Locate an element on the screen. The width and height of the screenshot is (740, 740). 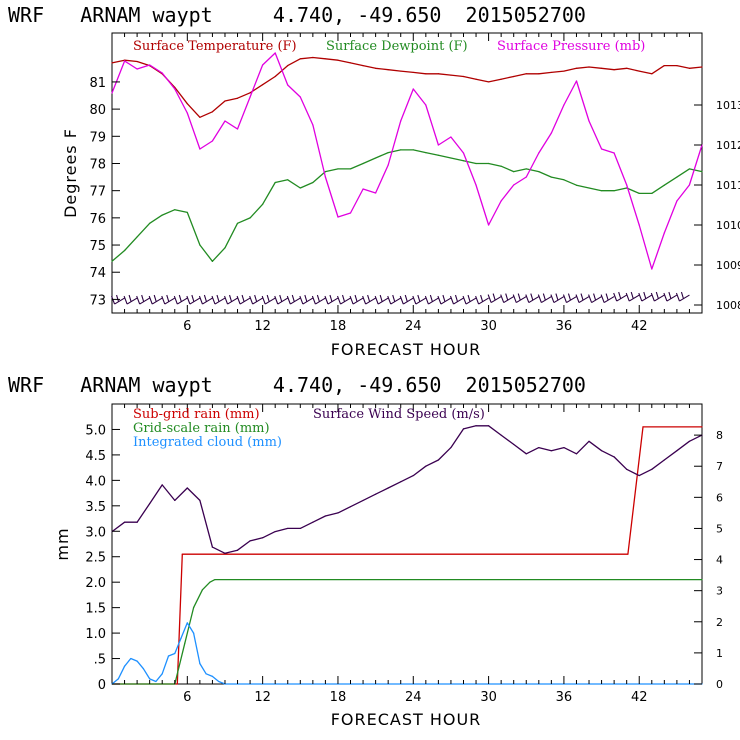
y-tick-label: .5 is located at coordinates (100, 660).